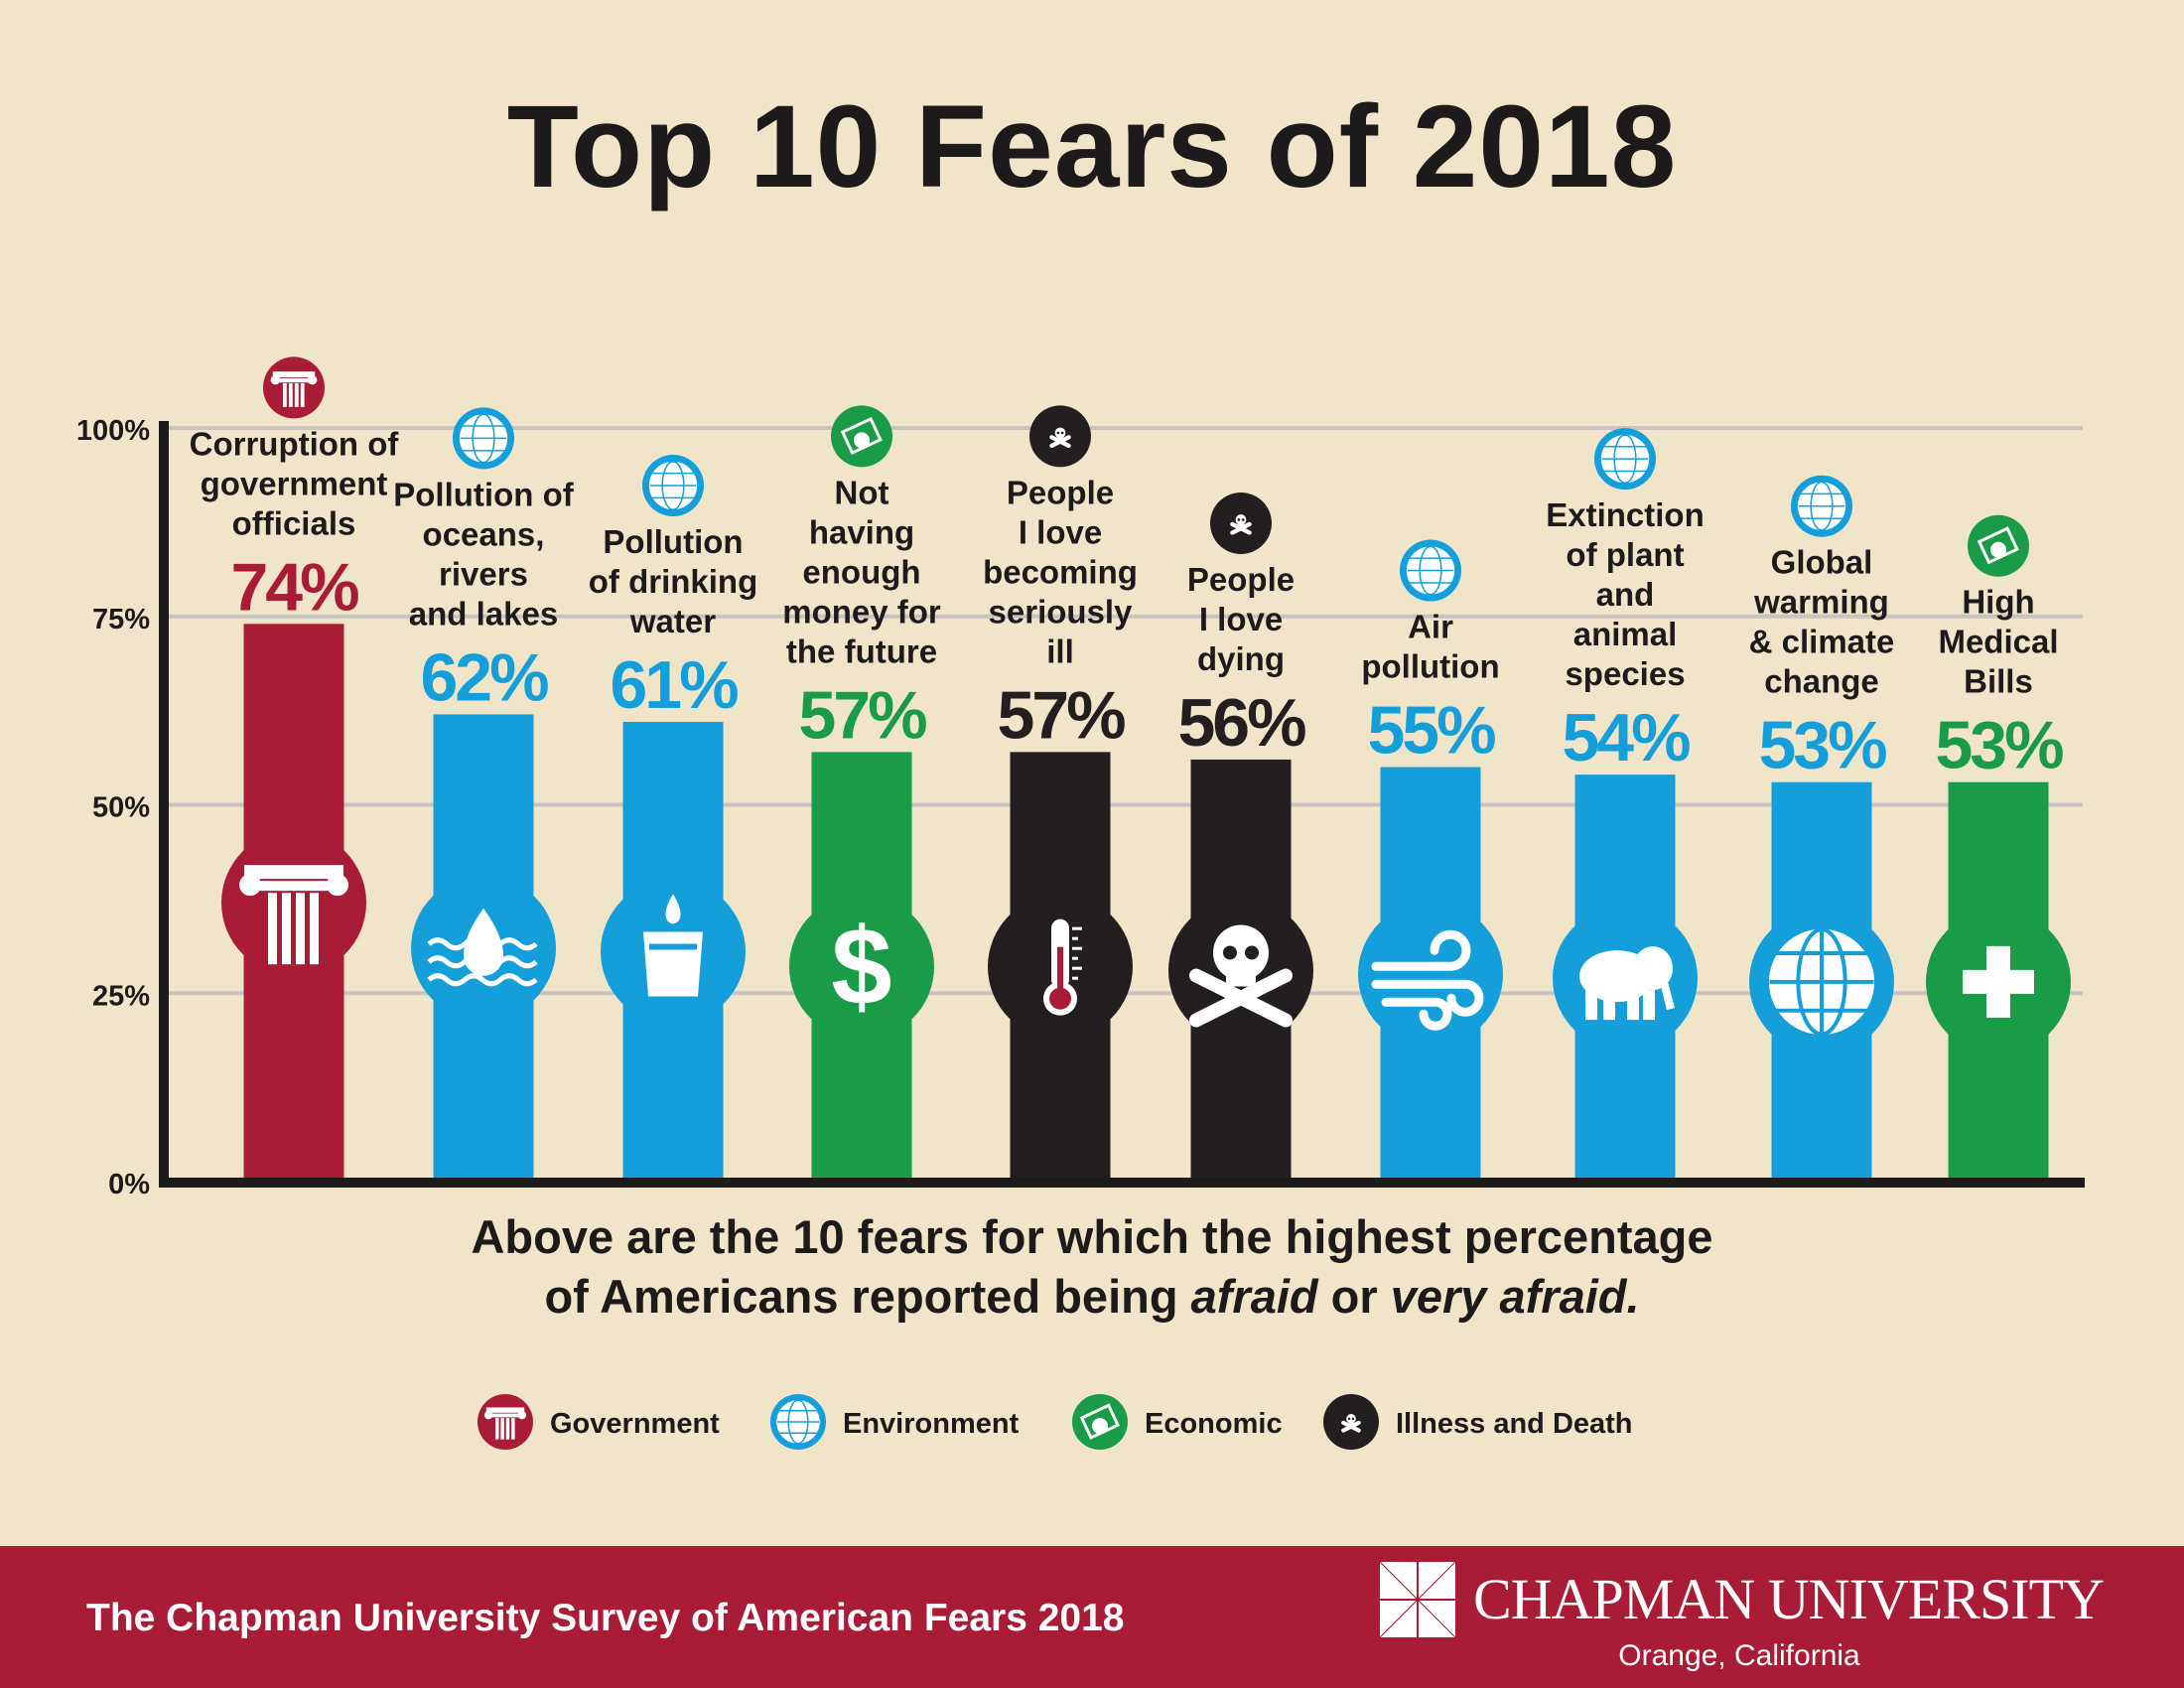 Image resolution: width=2184 pixels, height=1688 pixels. Describe the element at coordinates (1821, 602) in the screenshot. I see `category-label-line: warming` at that location.